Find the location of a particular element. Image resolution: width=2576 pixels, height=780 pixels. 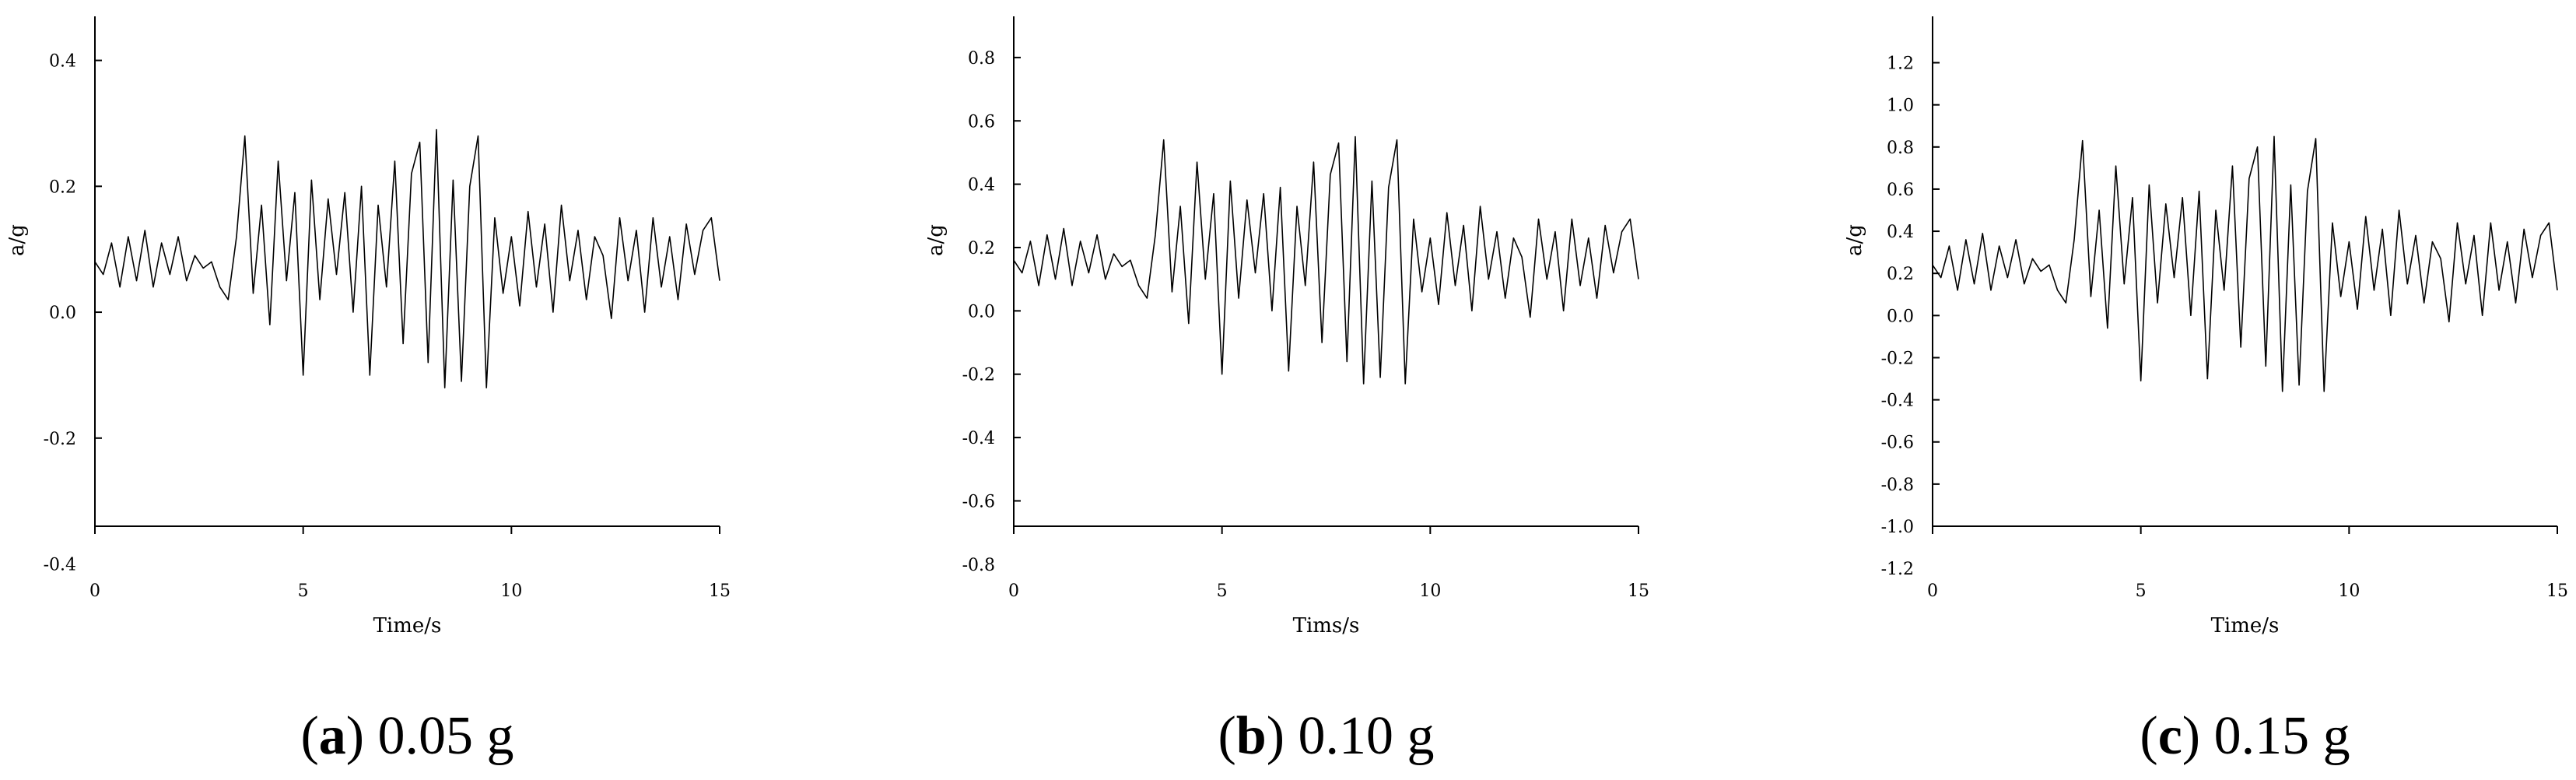

caption-part: ) 0.05 g is located at coordinates (430, 736).